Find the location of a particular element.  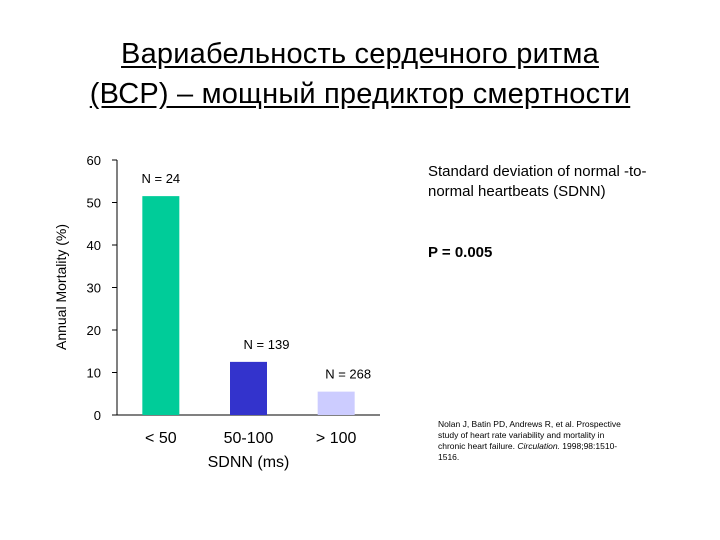

x-tick-label: > 100 is located at coordinates (336, 438).